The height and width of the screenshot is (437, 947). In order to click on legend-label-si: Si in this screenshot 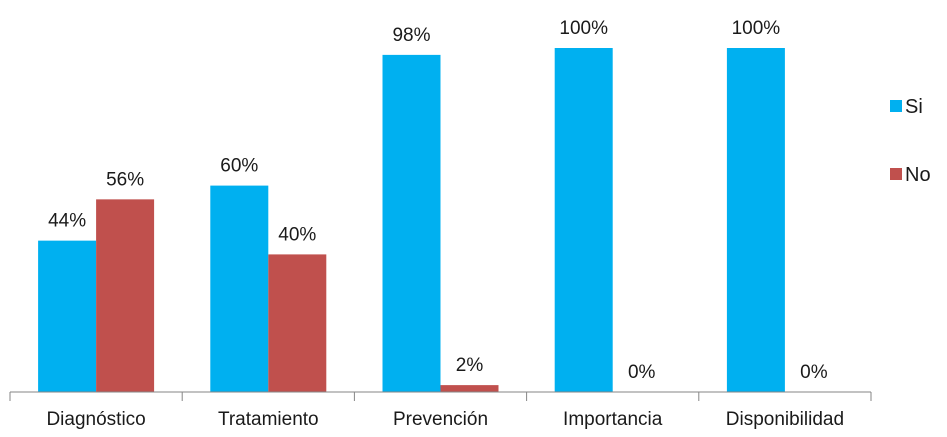, I will do `click(914, 107)`.